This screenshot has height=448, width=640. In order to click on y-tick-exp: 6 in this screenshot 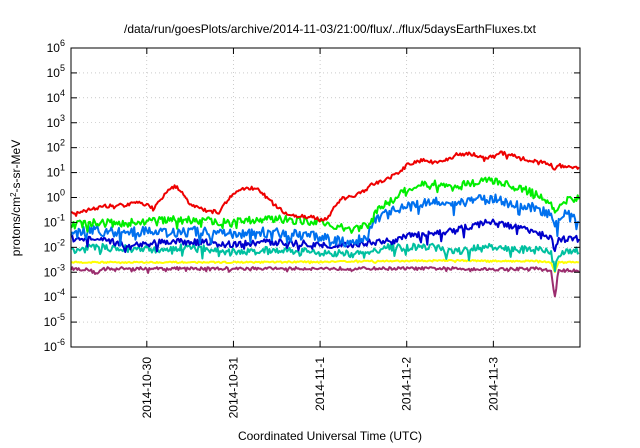, I will do `click(62, 43)`.